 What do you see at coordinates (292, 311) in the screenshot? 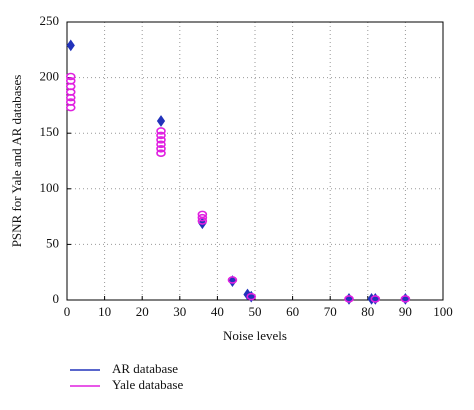
I see `x-tick-label: 60` at bounding box center [292, 311].